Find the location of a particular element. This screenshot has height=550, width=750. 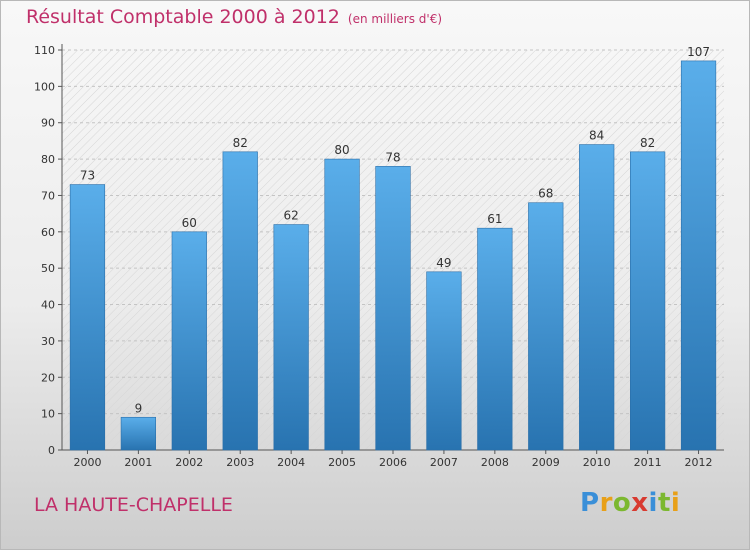

y-tick-label: 80 is located at coordinates (48, 159).